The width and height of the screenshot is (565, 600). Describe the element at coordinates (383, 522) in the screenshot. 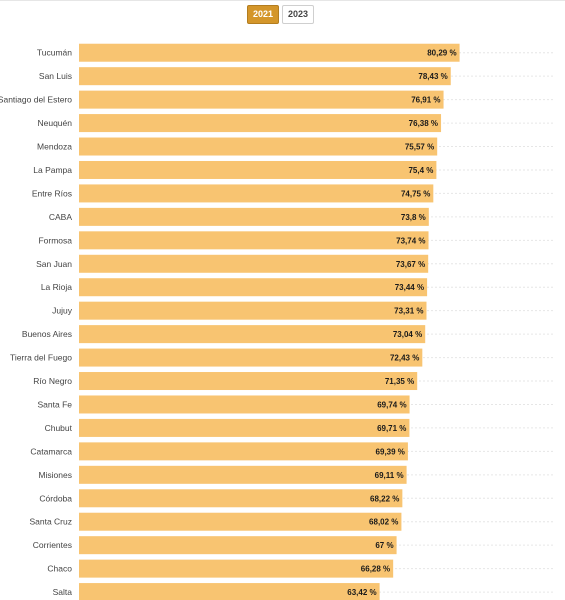

I see `value-label: 68,02 %` at that location.